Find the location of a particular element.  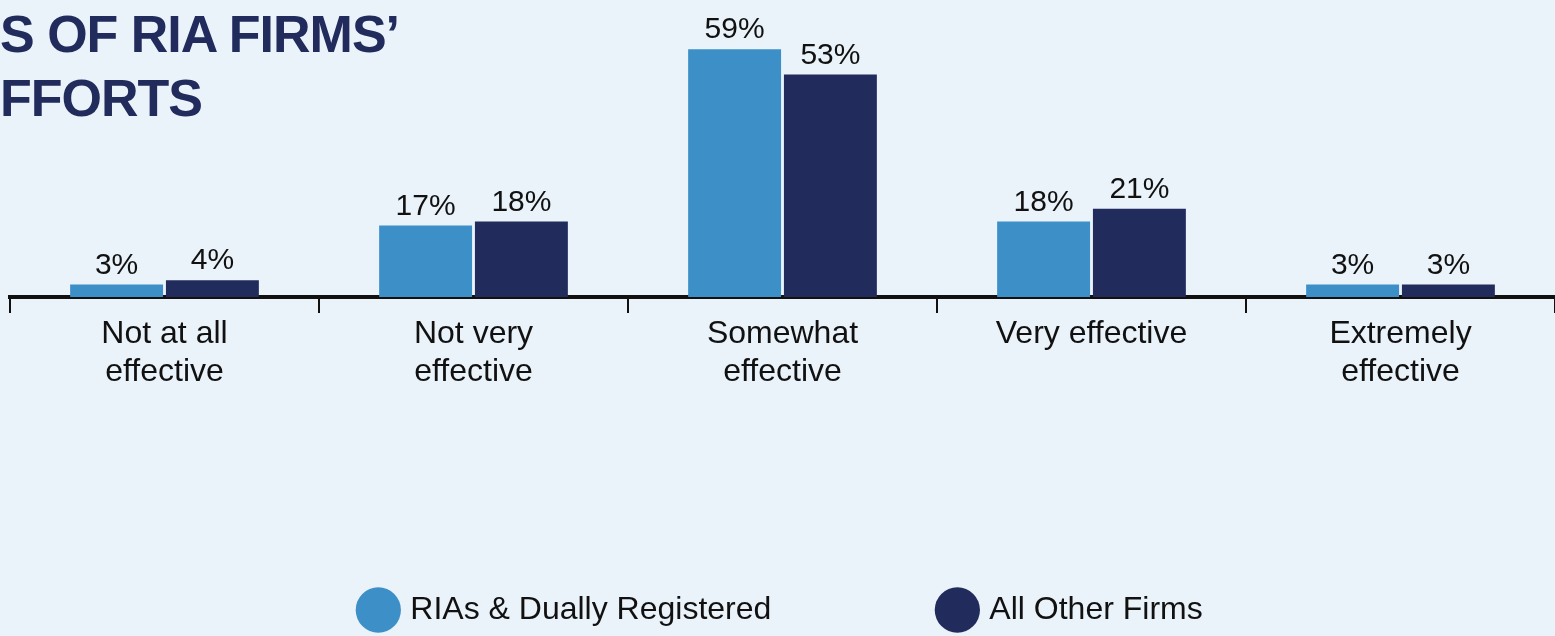

data-label: 53% is located at coordinates (830, 53).